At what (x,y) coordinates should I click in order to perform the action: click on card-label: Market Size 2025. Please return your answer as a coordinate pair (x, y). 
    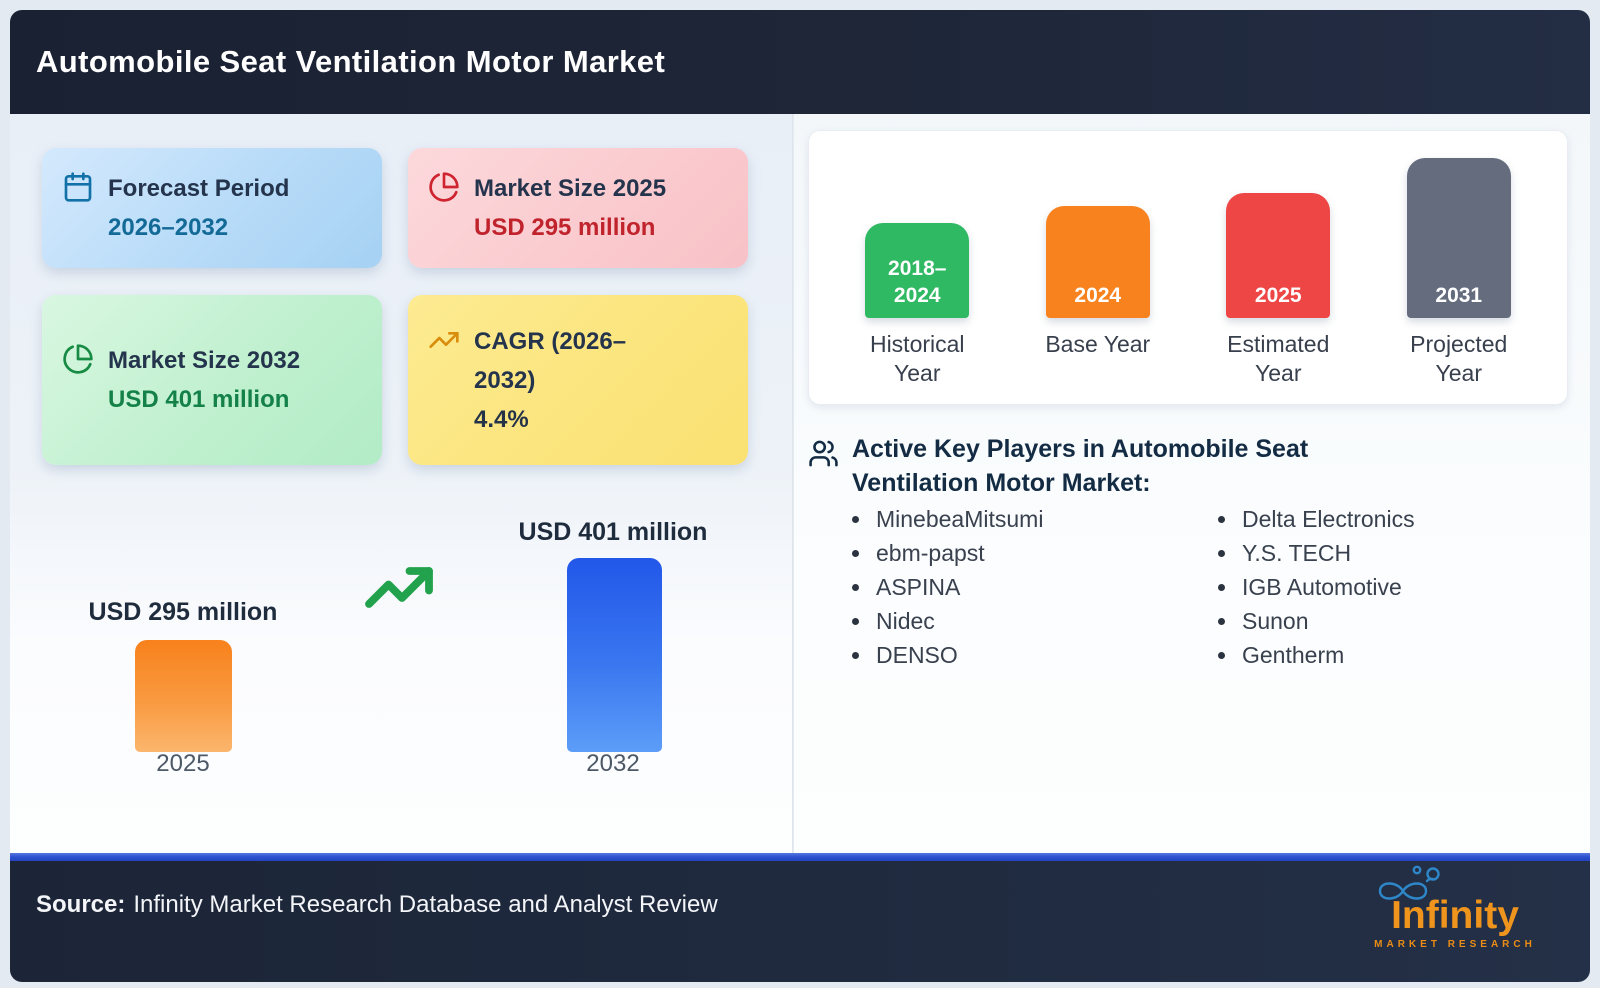
    Looking at the image, I should click on (570, 188).